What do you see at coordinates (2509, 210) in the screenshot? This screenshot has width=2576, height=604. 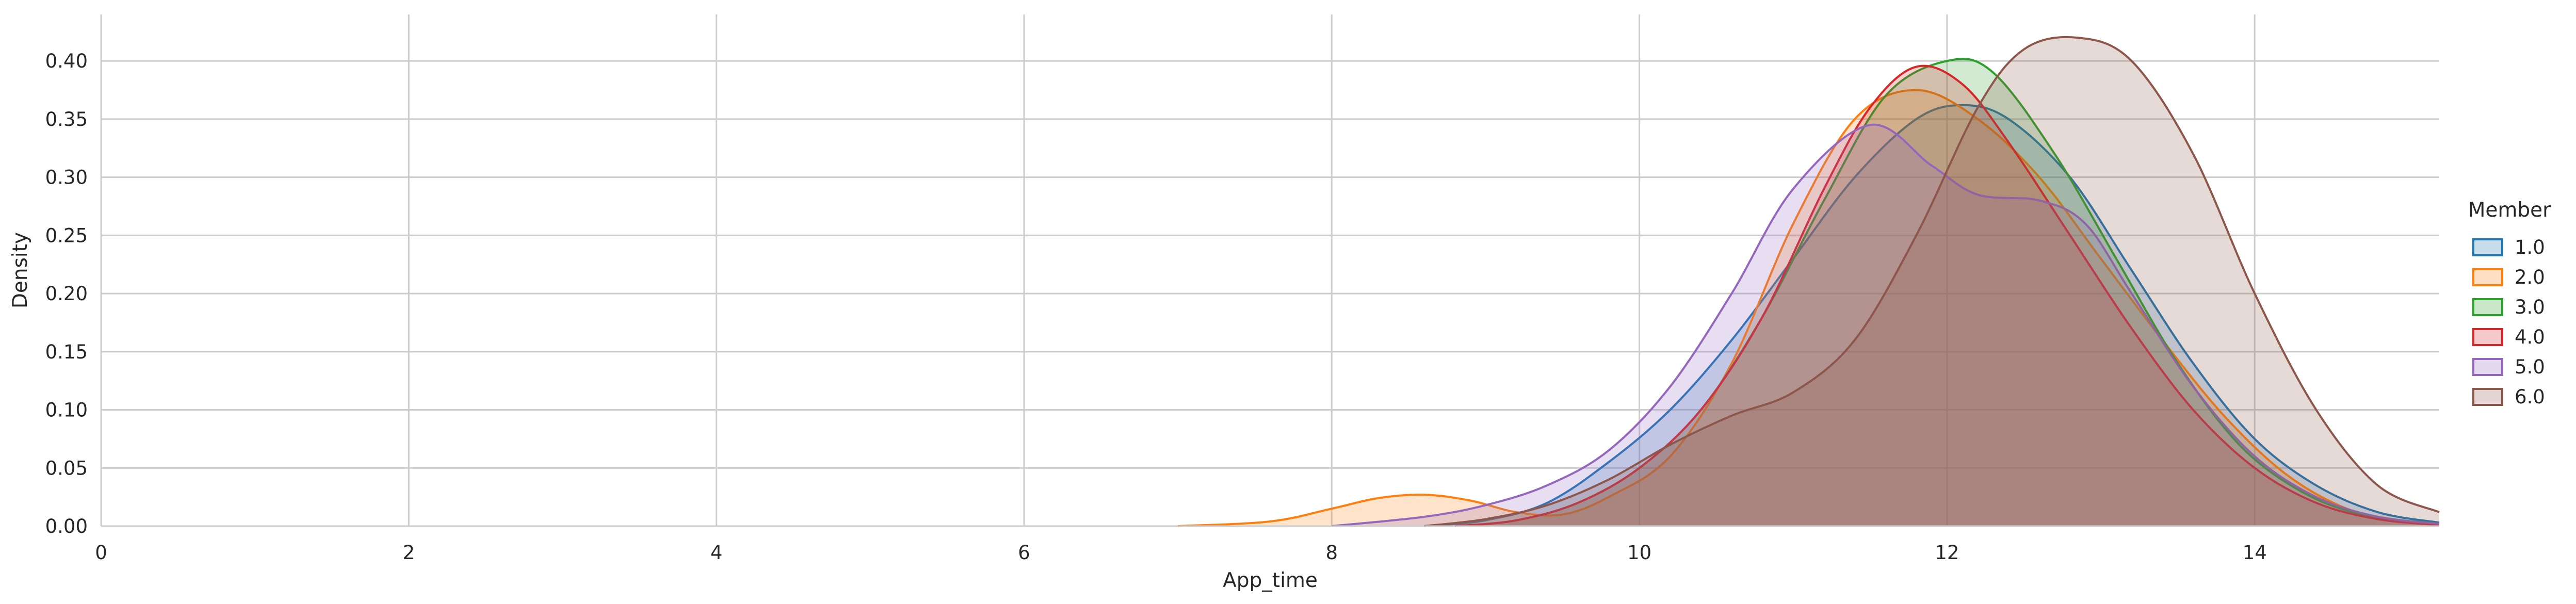 I see `legend-title: Member` at bounding box center [2509, 210].